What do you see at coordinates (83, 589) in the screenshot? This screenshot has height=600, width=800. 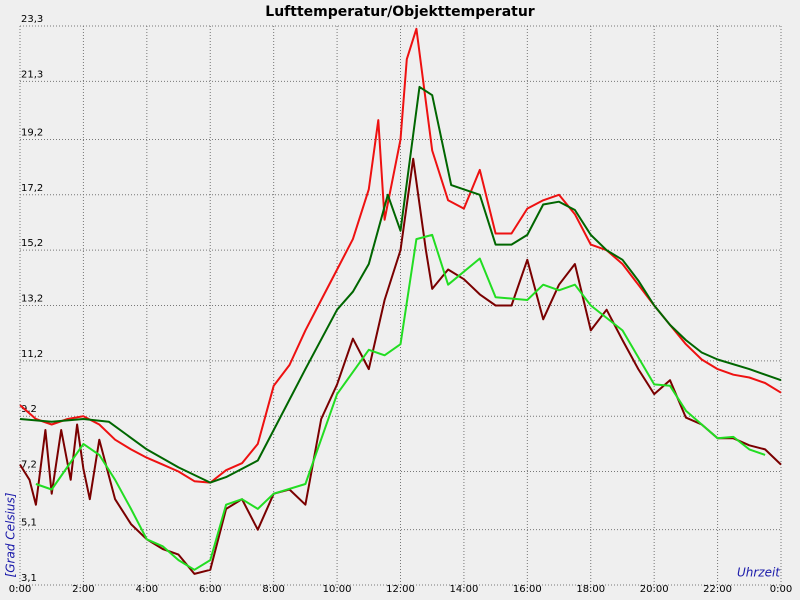 I see `x-tick-label: 2:00` at bounding box center [83, 589].